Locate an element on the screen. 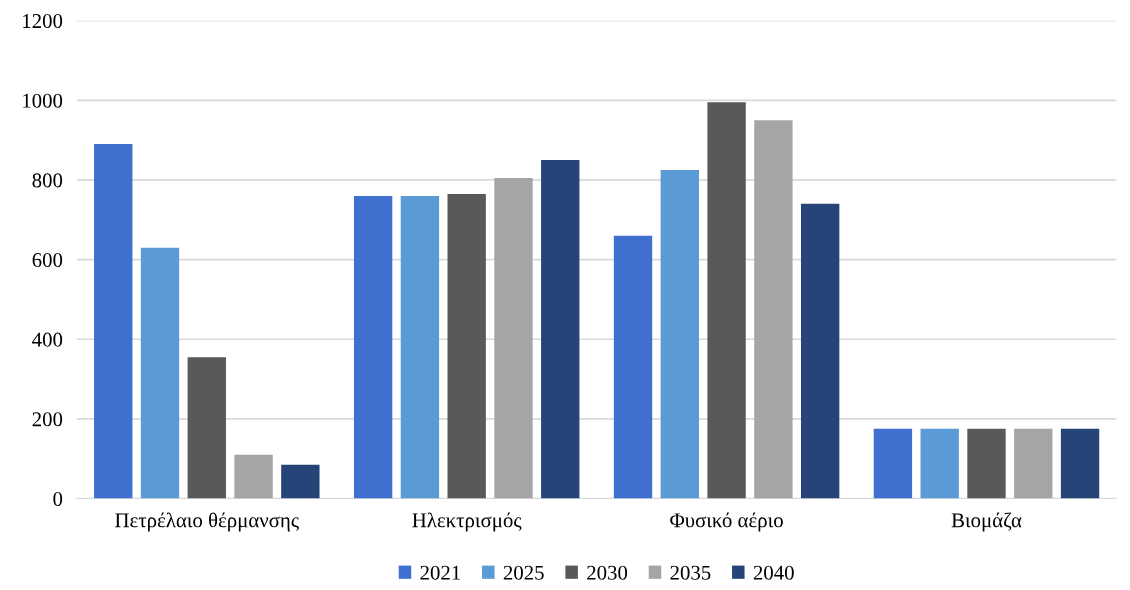 This screenshot has width=1130, height=590. y-tick-label: 600 is located at coordinates (47, 260).